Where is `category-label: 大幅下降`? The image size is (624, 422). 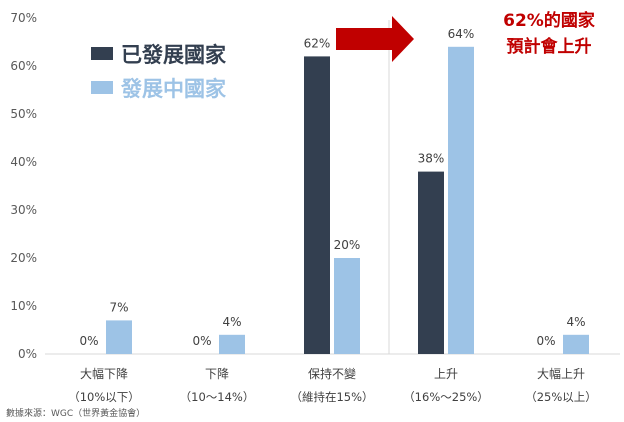 category-label: 大幅下降 is located at coordinates (104, 373).